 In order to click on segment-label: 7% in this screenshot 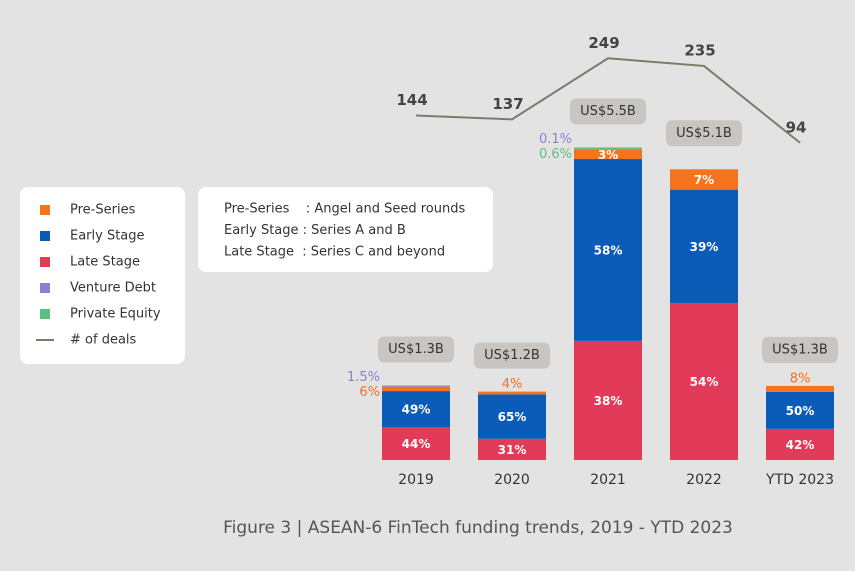, I will do `click(704, 180)`.